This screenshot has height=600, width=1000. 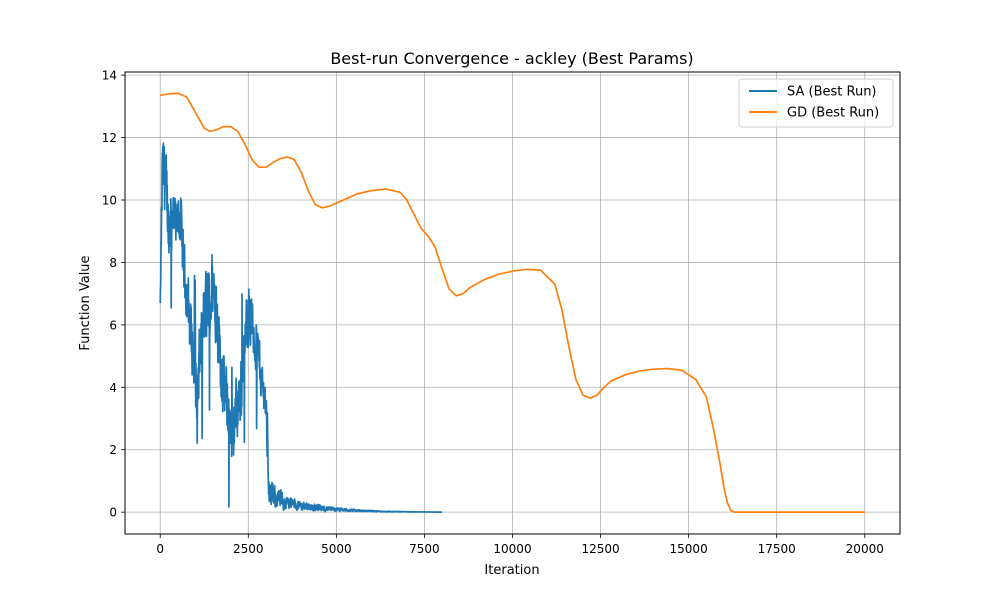 I want to click on x-axis-ticks: 0 2500 5000 7500 10000 12500 15000 17500 20000, so click(x=520, y=545).